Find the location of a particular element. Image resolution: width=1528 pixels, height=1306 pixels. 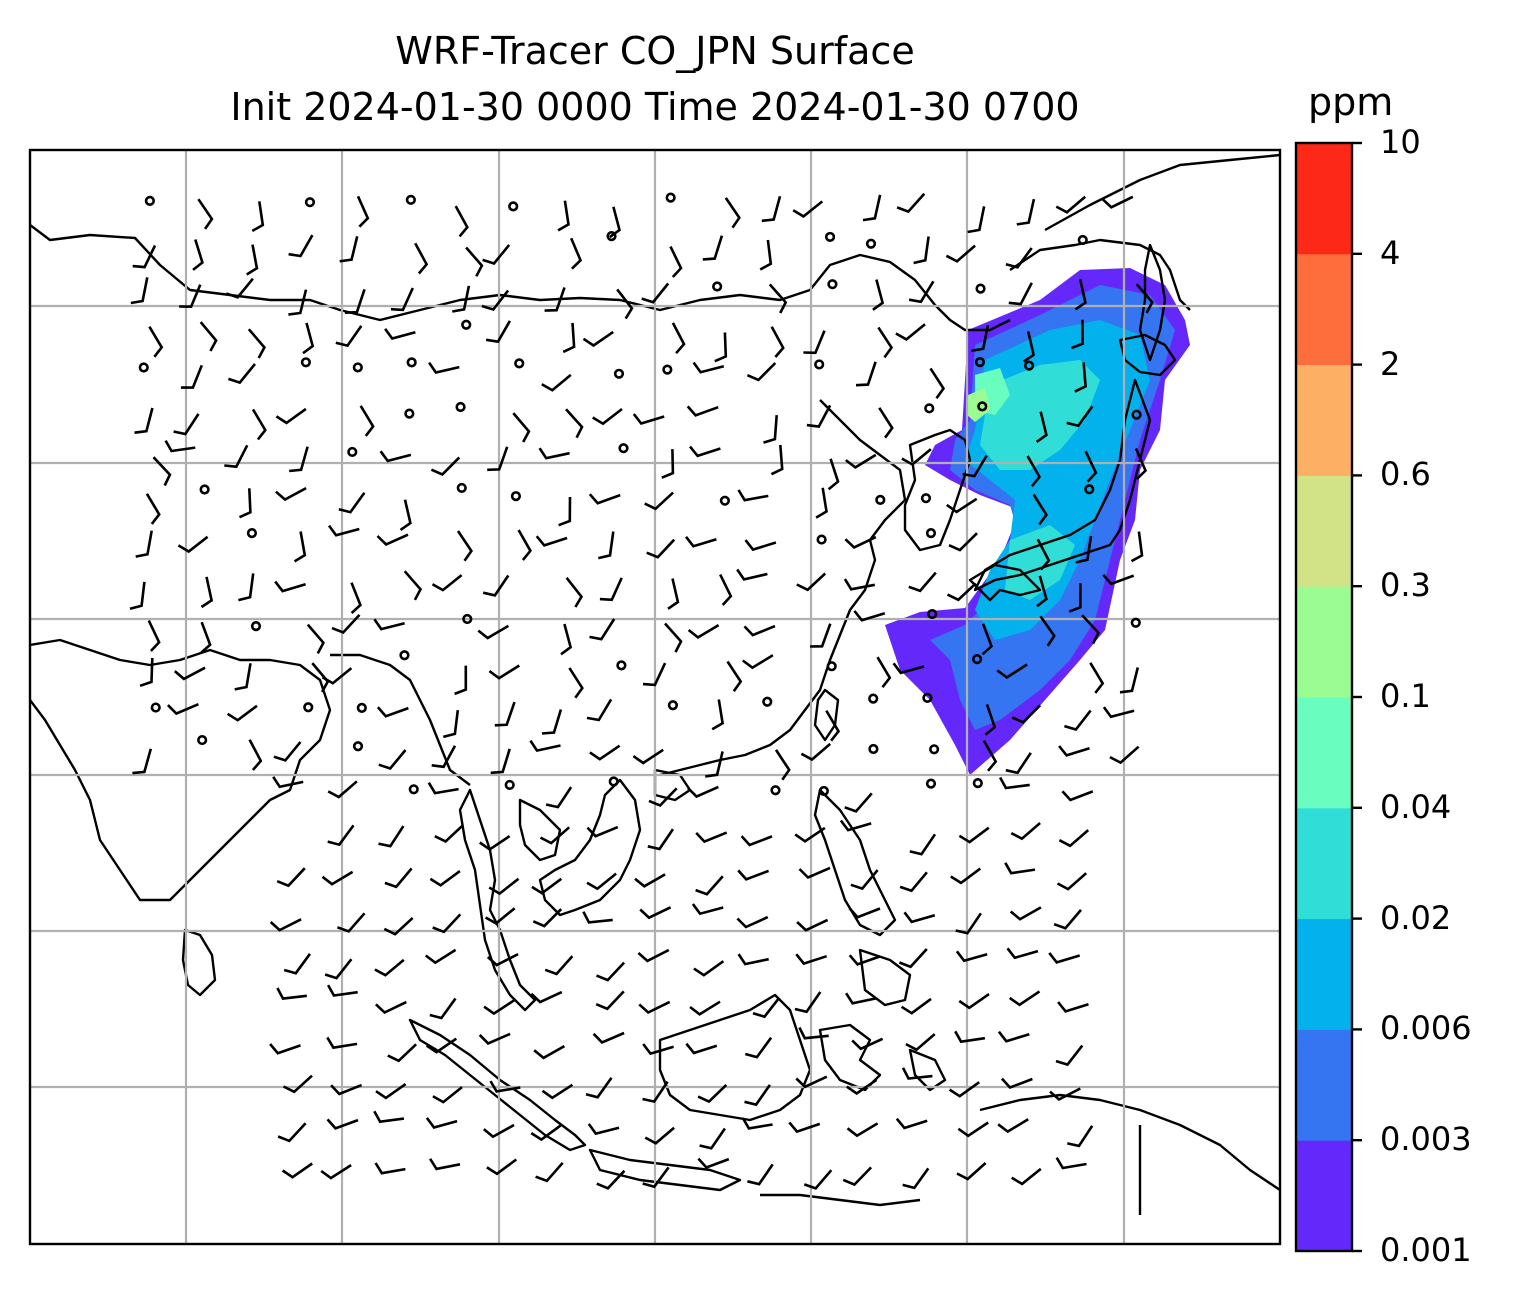

coast-taiwan is located at coordinates (826, 715).